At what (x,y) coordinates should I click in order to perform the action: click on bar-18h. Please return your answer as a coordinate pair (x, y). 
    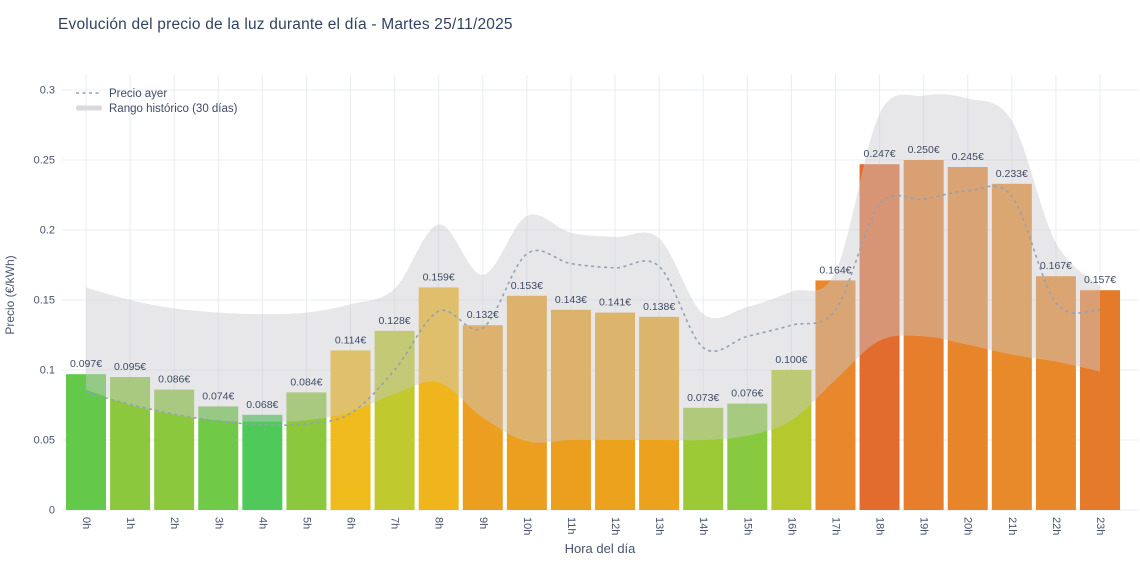
    Looking at the image, I should click on (879, 337).